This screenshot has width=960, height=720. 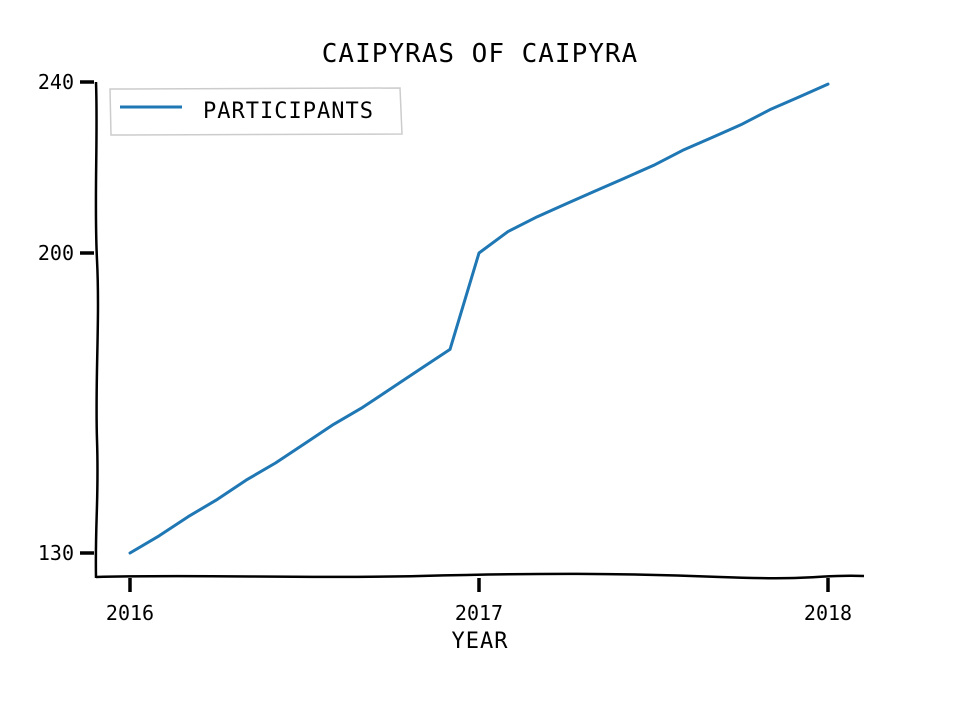 I want to click on legend-label-participants: PARTICIPANTS, so click(x=288, y=111).